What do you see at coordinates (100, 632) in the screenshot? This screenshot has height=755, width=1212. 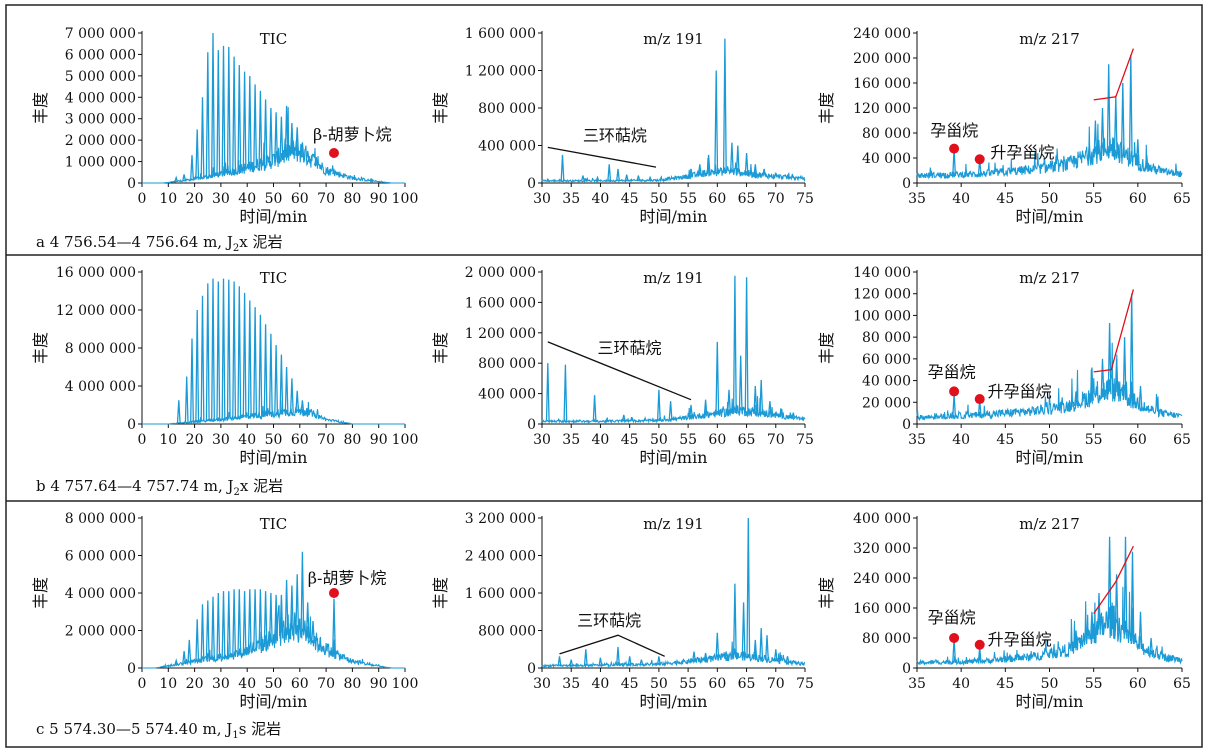 I see `y-tick-label: 2 000 000` at bounding box center [100, 632].